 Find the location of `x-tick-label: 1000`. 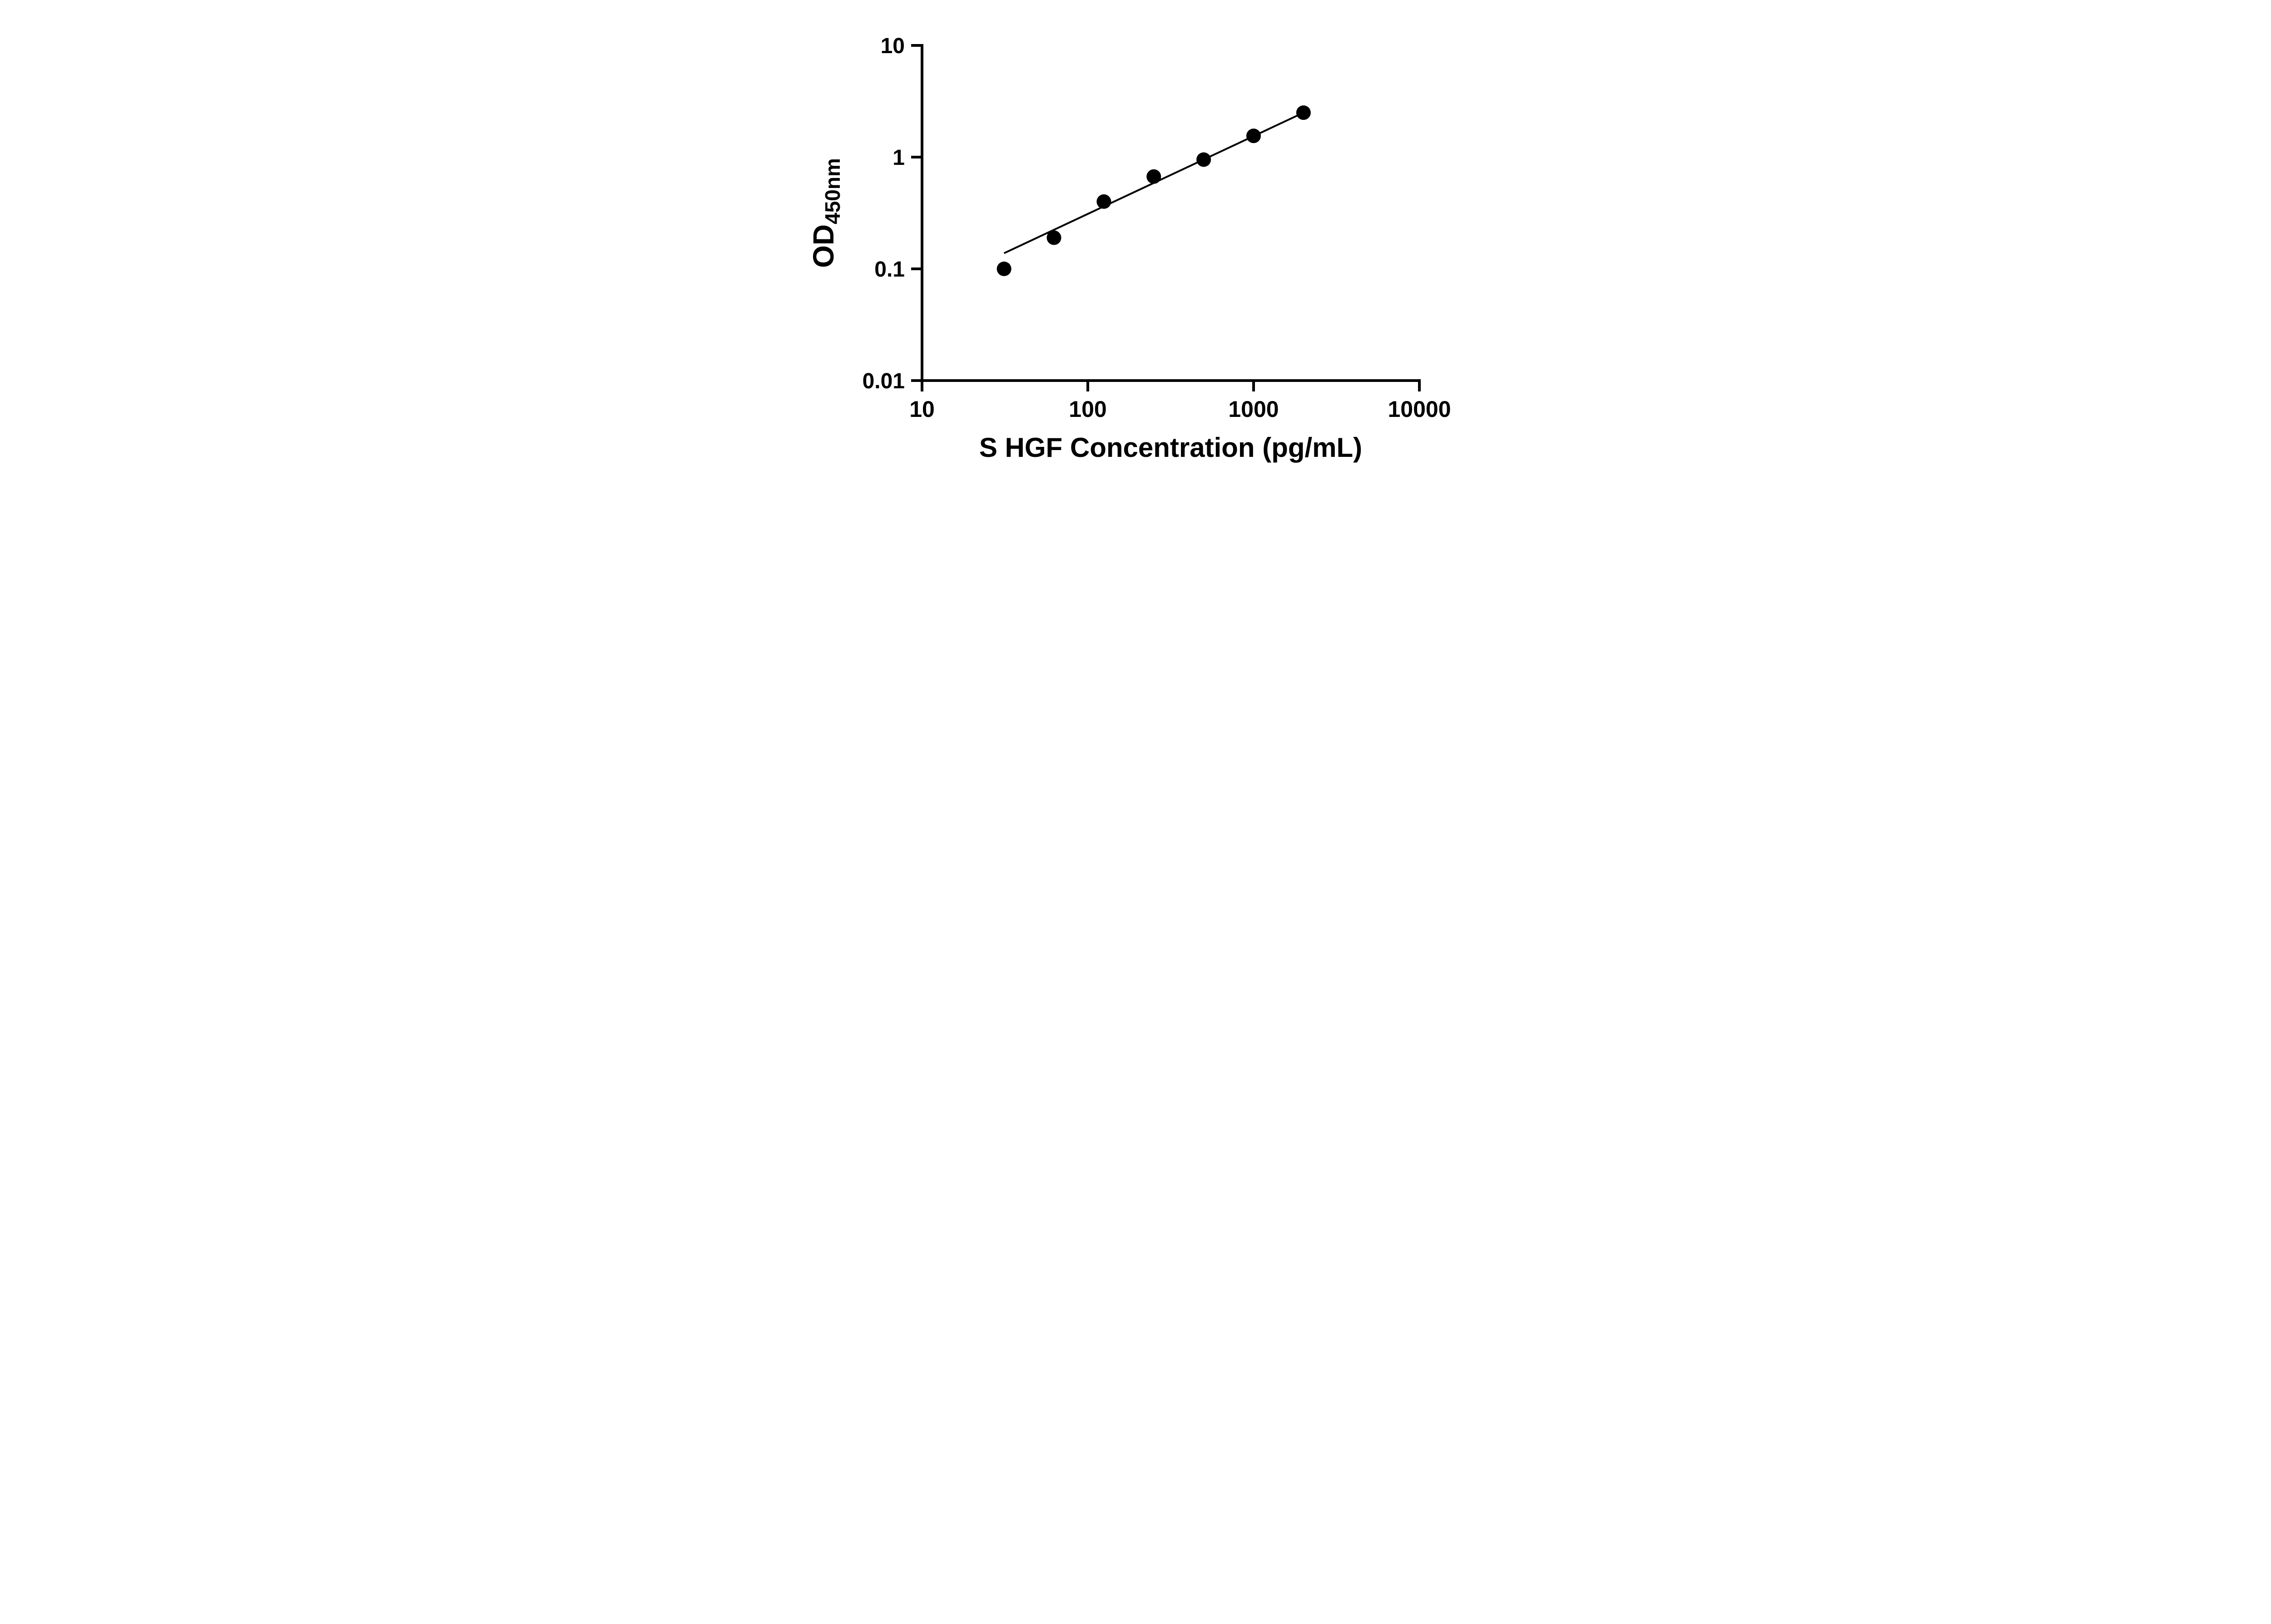

x-tick-label: 1000 is located at coordinates (1253, 409).